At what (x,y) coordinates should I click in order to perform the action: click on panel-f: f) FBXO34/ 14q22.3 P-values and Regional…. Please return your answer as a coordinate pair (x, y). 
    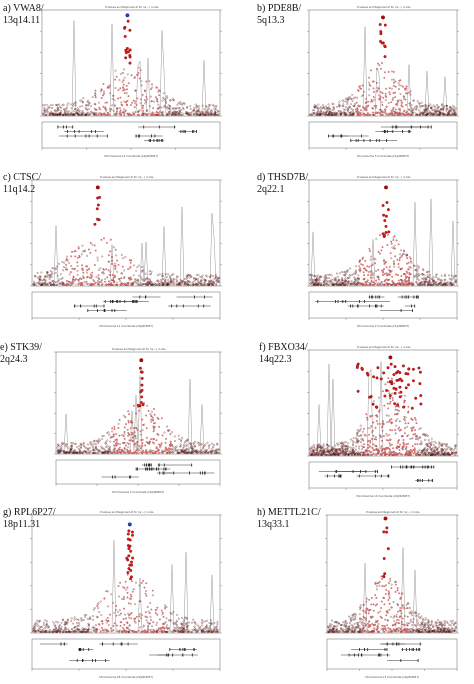
    Looking at the image, I should click on (355, 422).